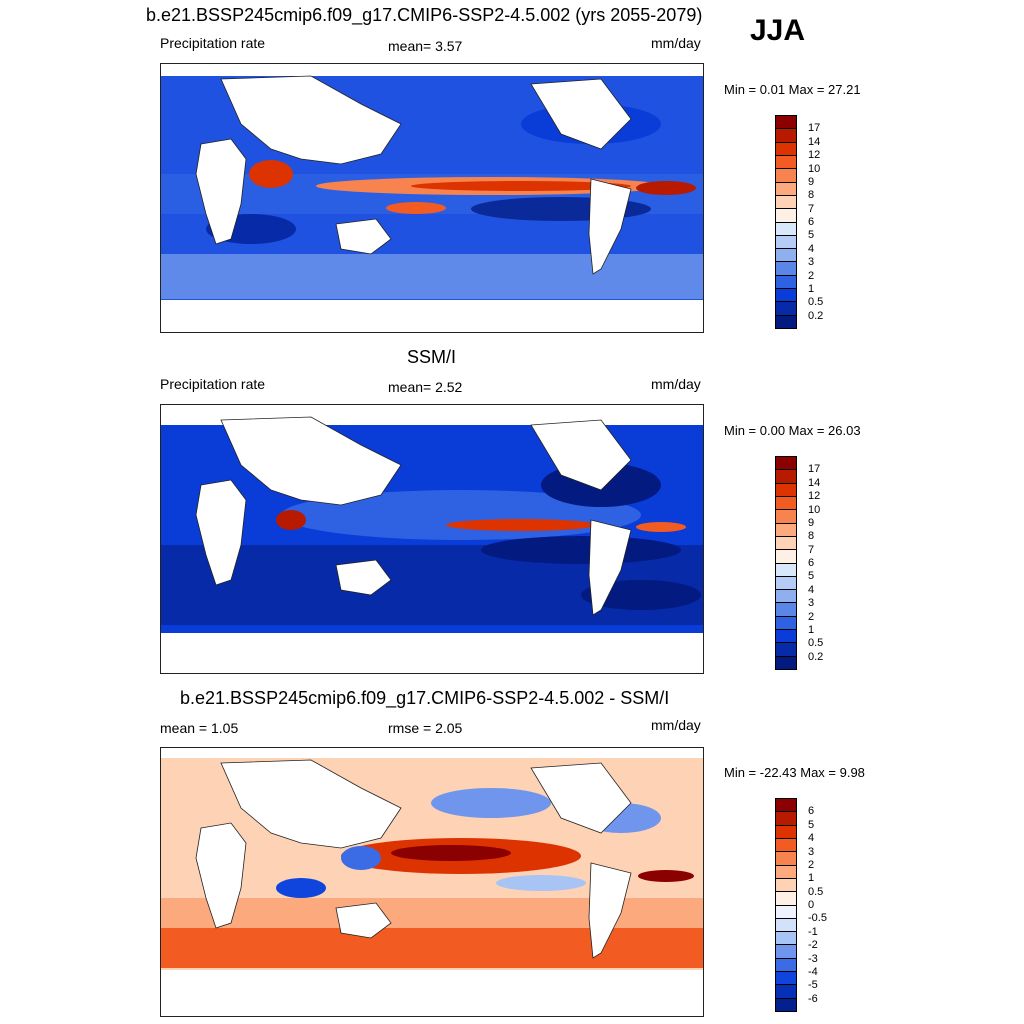  What do you see at coordinates (811, 838) in the screenshot?
I see `panel3-tick-label: 4` at bounding box center [811, 838].